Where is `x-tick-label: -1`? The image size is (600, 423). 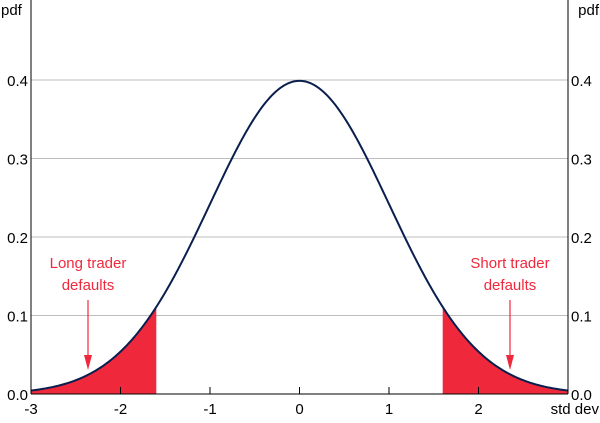 x-tick-label: -1 is located at coordinates (209, 409).